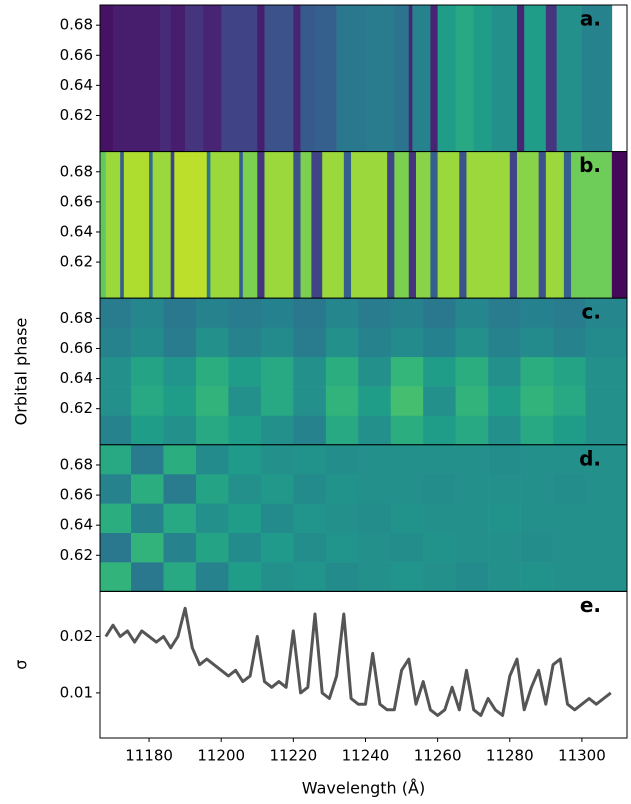  Describe the element at coordinates (366, 756) in the screenshot. I see `x-tick-label: 11240` at that location.